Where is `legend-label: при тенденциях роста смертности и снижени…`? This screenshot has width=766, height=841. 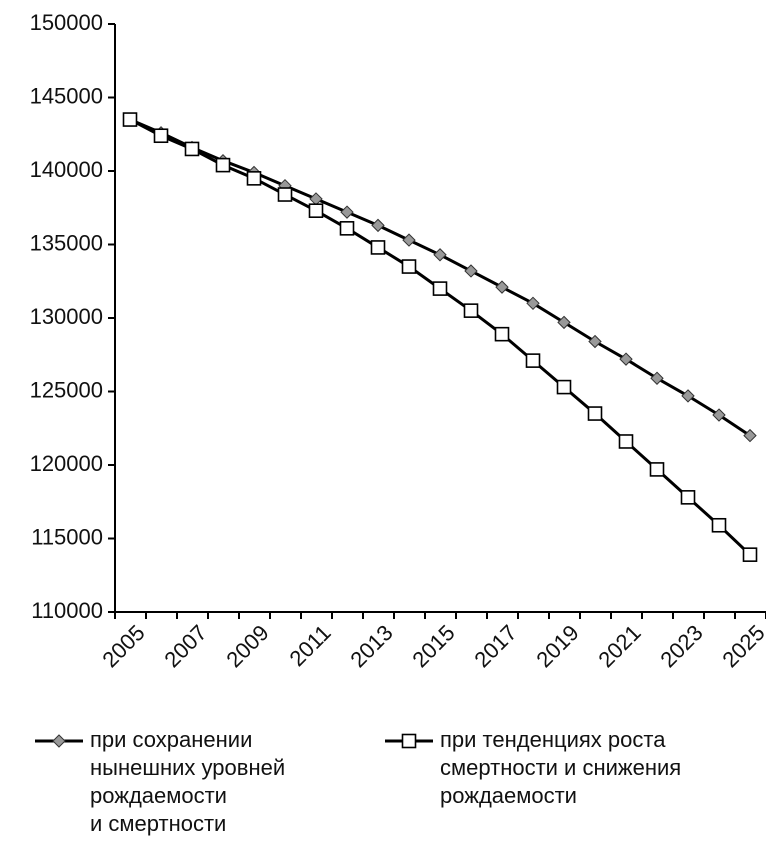 legend-label: при тенденциях роста смертности и снижени… is located at coordinates (560, 767).